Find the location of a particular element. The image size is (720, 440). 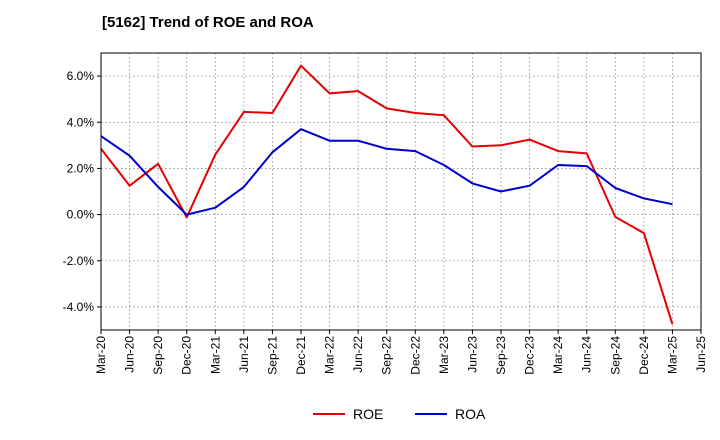

x-tick-label: Dec-24 is located at coordinates (644, 355).